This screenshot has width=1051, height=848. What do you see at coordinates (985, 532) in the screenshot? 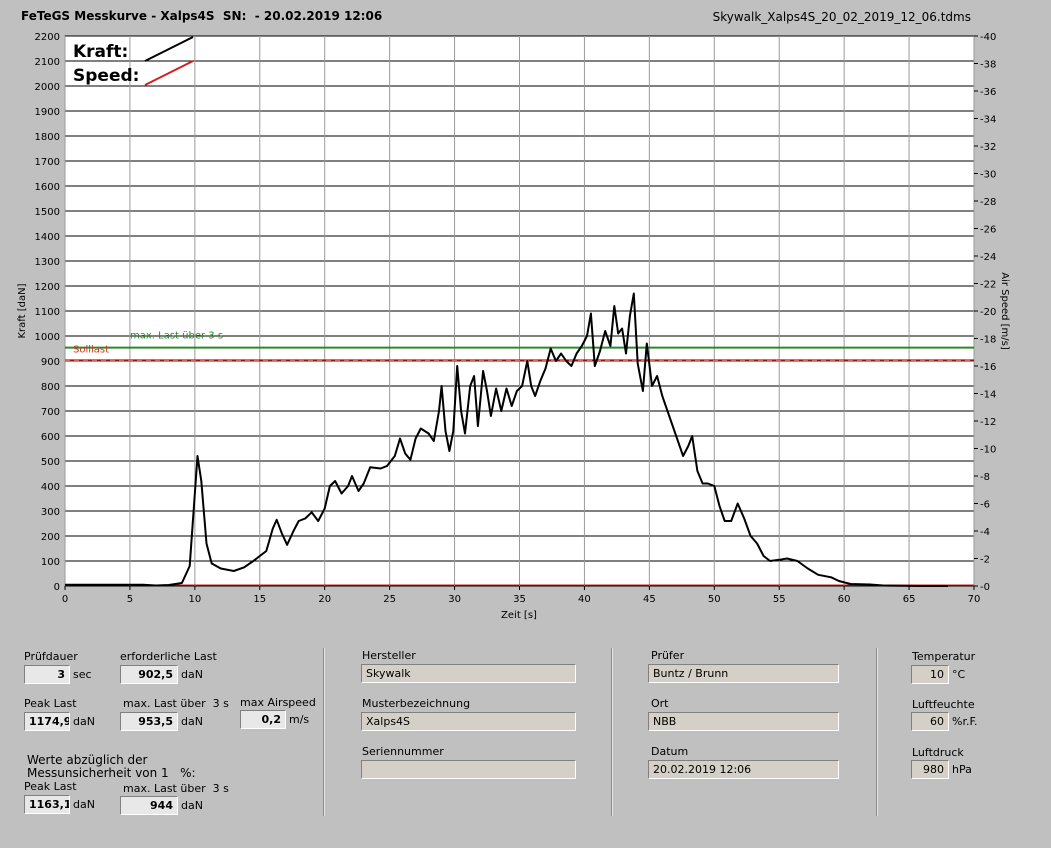
I see `y2-tick-label: -4` at bounding box center [985, 532].